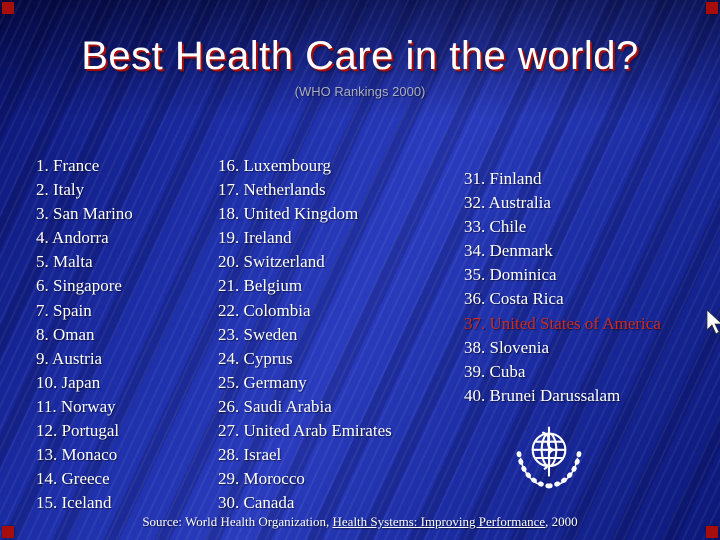 This screenshot has height=540, width=720. What do you see at coordinates (255, 238) in the screenshot?
I see `ranking-item: 19. Ireland` at bounding box center [255, 238].